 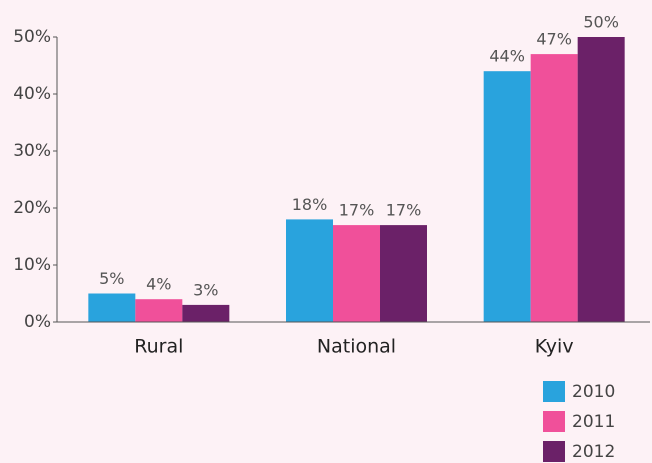 I want to click on value-label: 44%, so click(x=507, y=56).